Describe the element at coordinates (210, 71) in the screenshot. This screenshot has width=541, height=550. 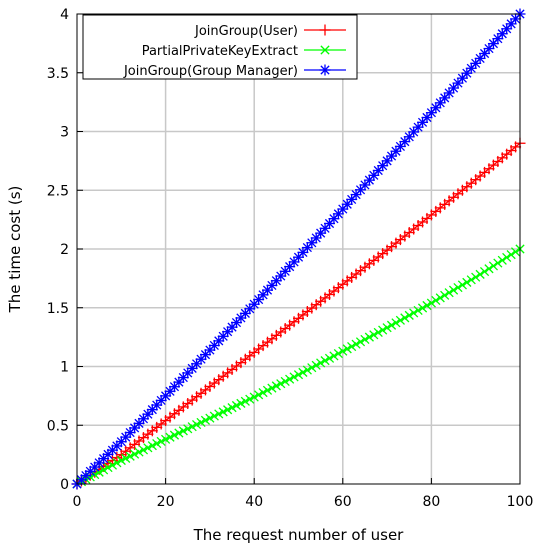
I see `legend-label-joingroup-group-manager: JoinGroup(Group Manager)` at that location.